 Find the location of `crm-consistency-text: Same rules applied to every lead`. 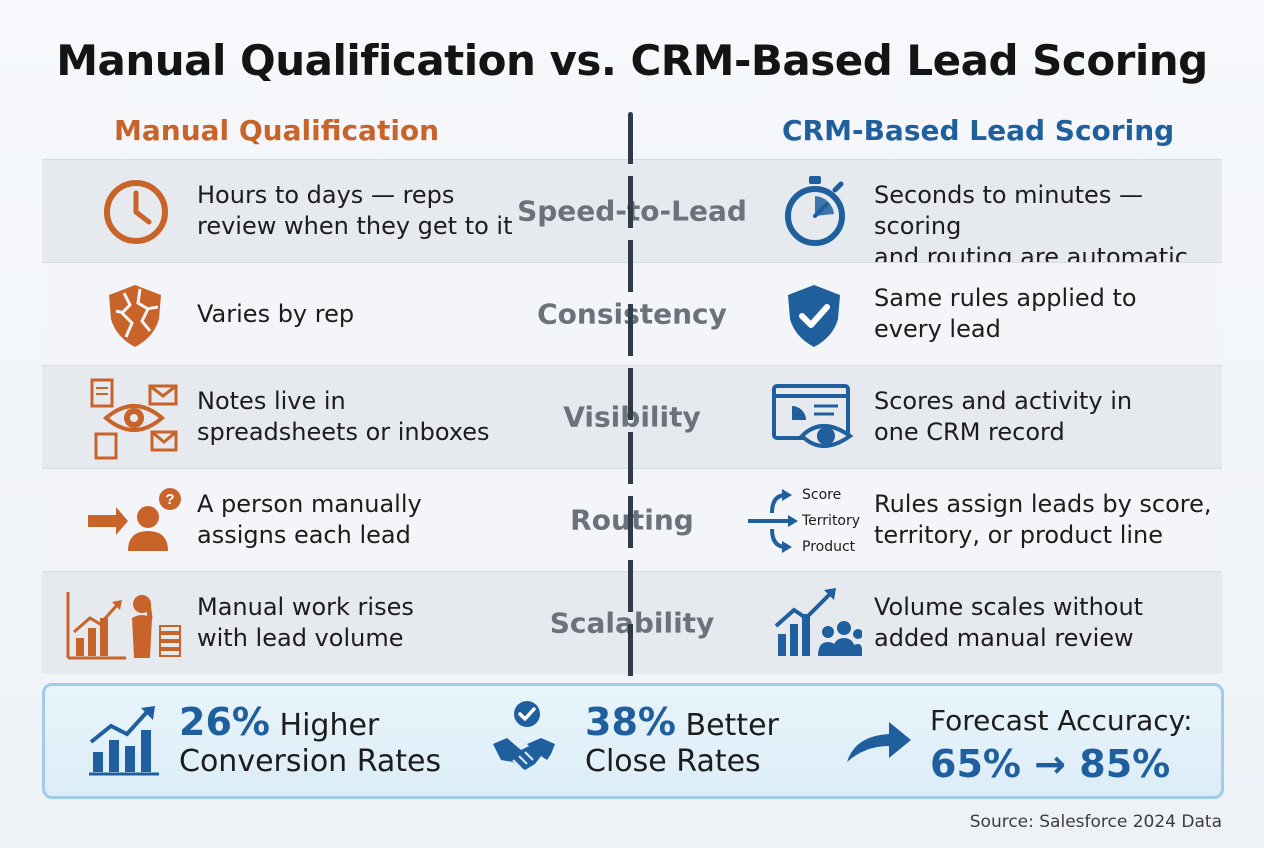

crm-consistency-text: Same rules applied to every lead is located at coordinates (1005, 313).